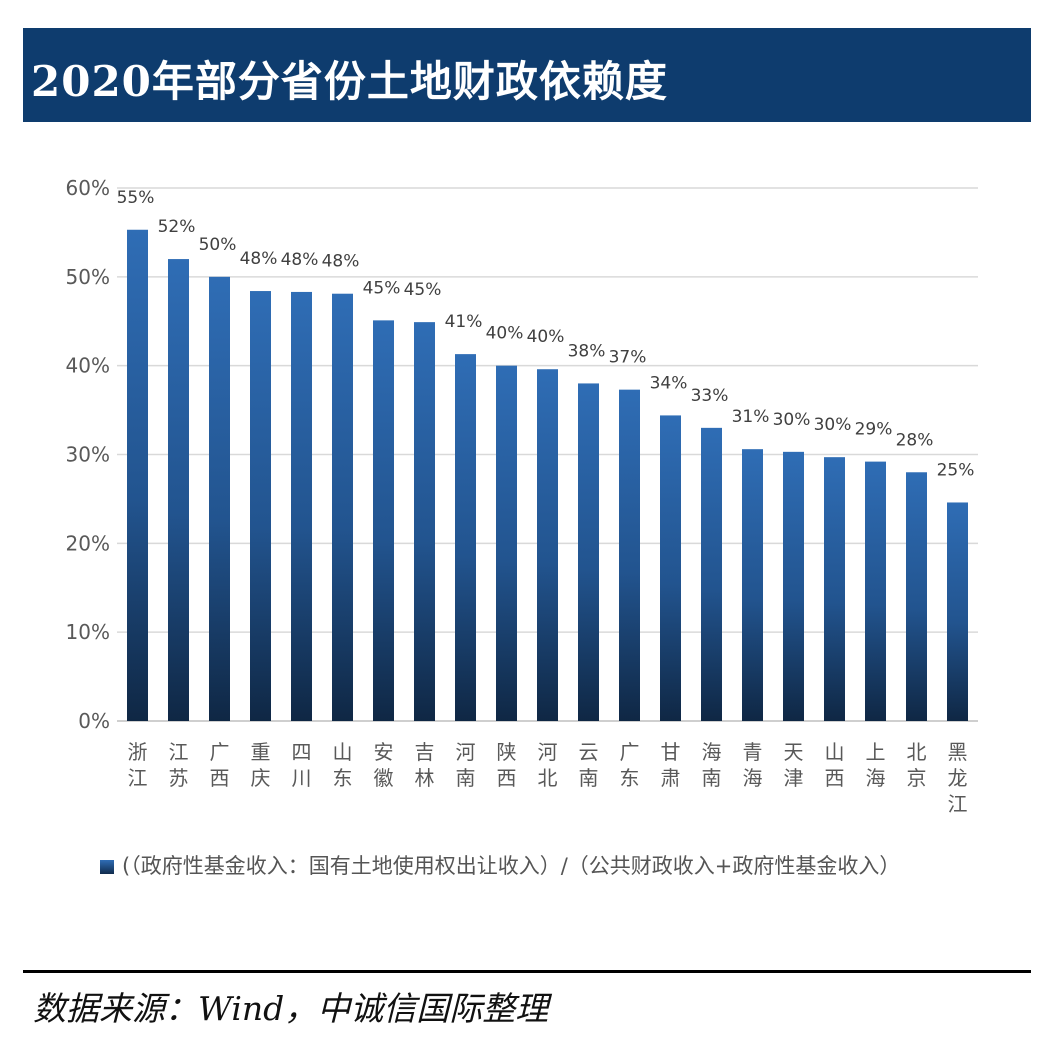 The image size is (1064, 1041). I want to click on x-tick-label: 海南, so click(712, 765).